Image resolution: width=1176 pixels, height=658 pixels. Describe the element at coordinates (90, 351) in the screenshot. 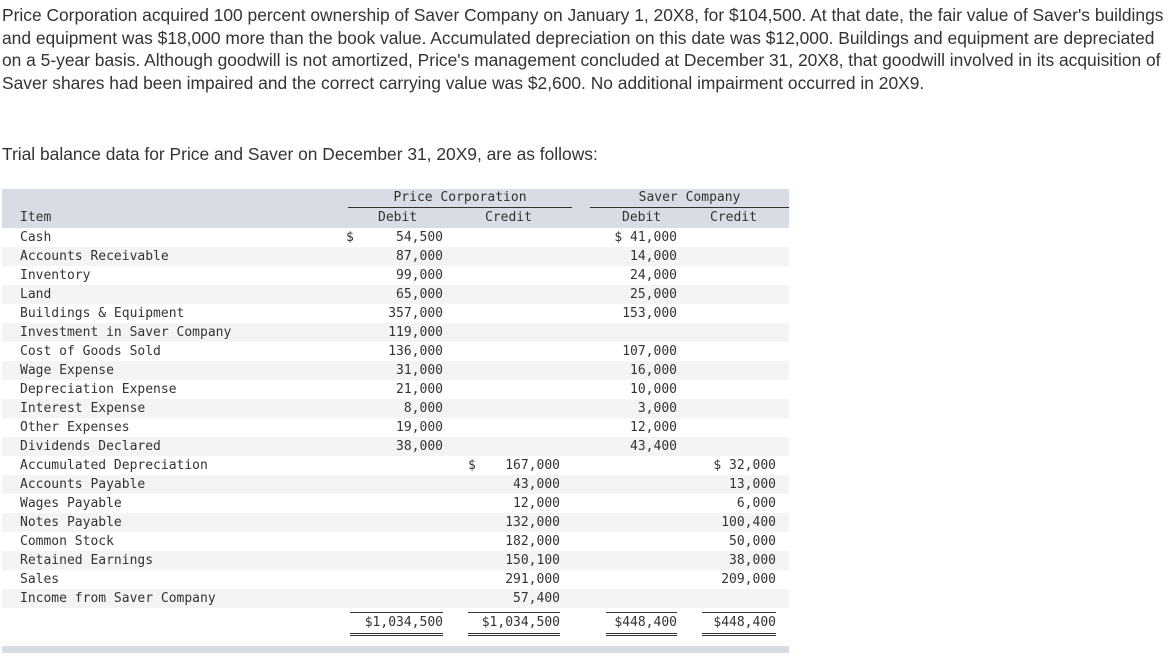

I see `row-item: Cost of Goods Sold` at that location.